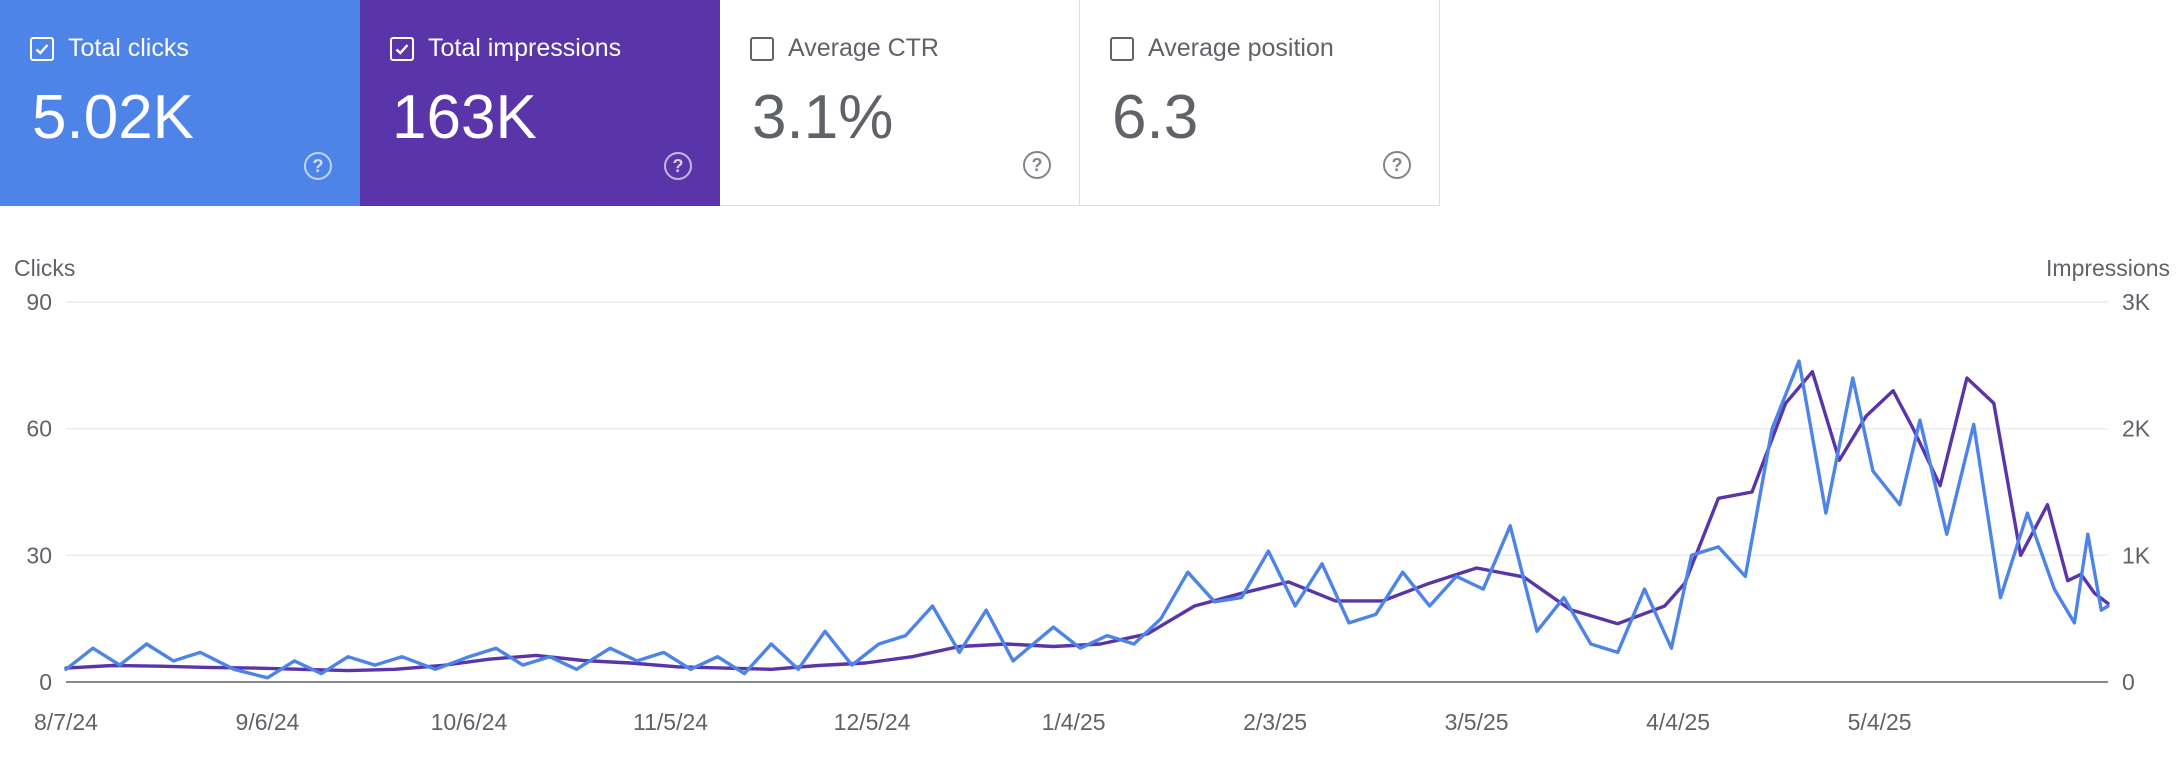 Image resolution: width=2184 pixels, height=766 pixels. What do you see at coordinates (469, 722) in the screenshot?
I see `x-tick-label: 10/6/24` at bounding box center [469, 722].